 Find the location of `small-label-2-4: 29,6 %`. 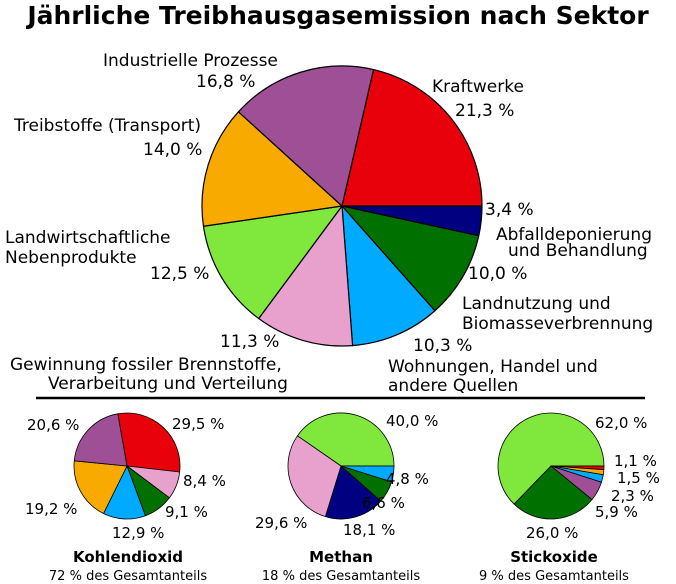

small-label-2-4: 29,6 % is located at coordinates (281, 523).